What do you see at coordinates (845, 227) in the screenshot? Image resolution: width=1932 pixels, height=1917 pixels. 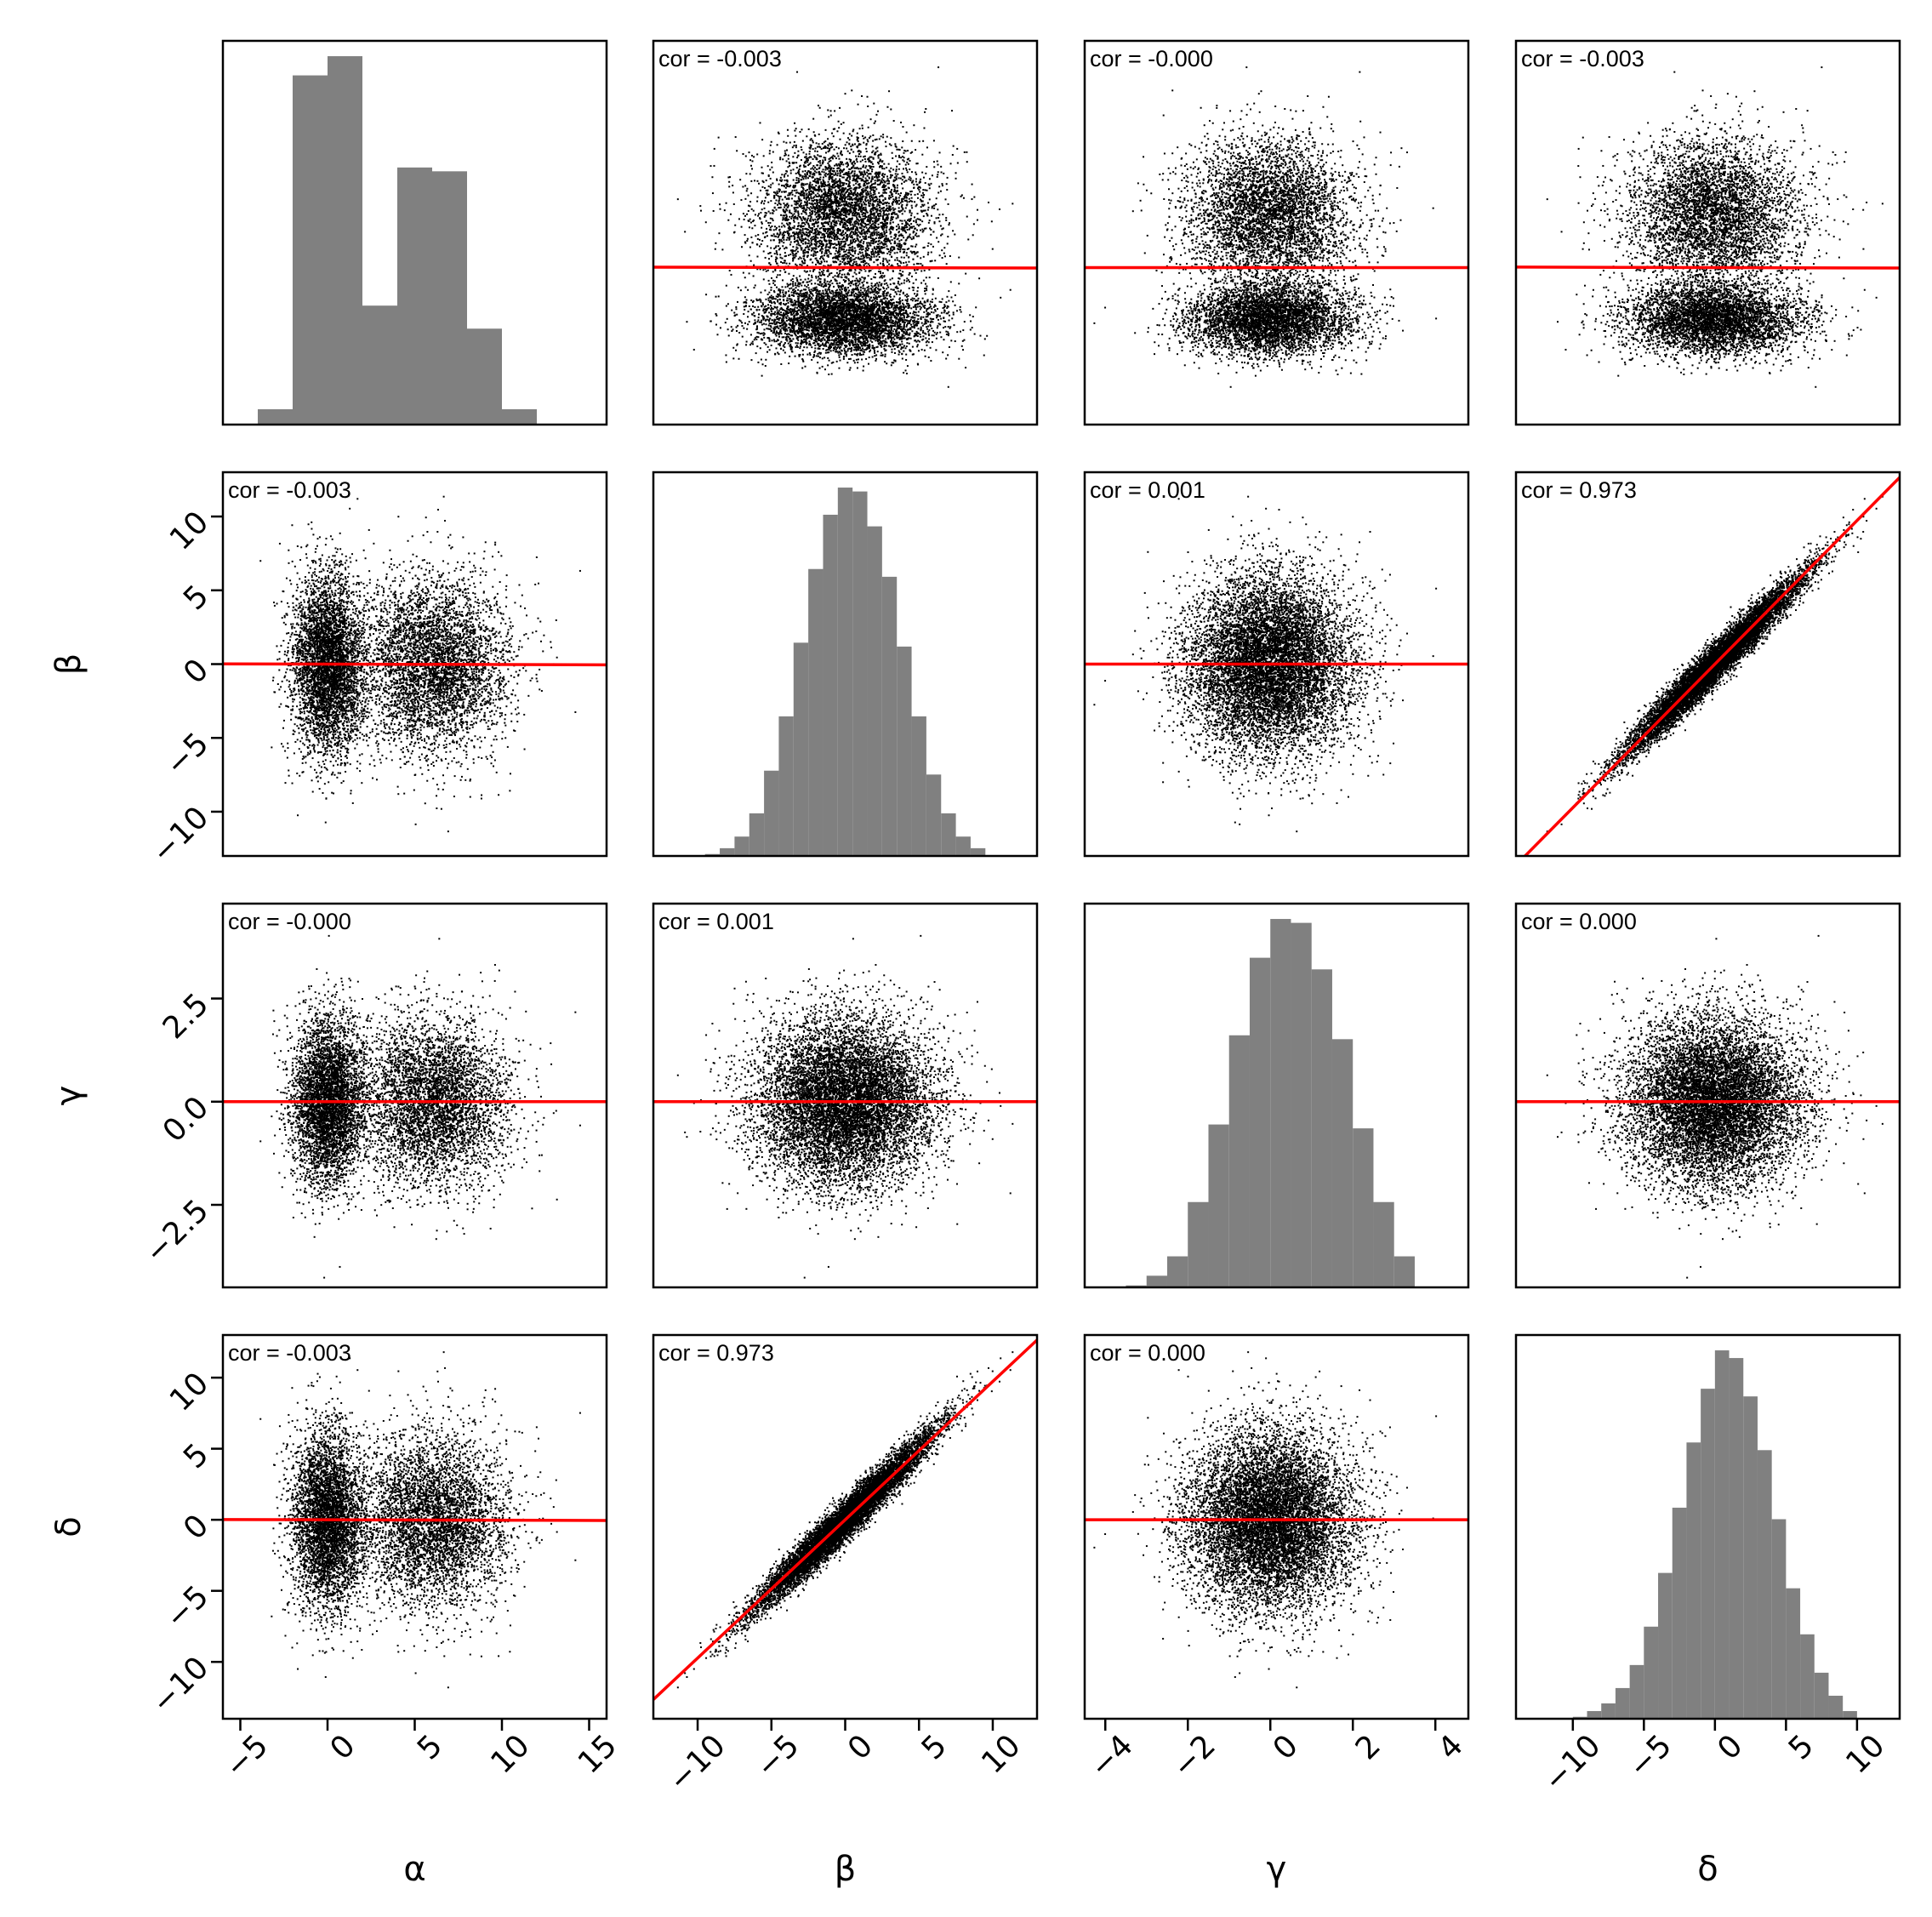 I see `scatter-points` at bounding box center [845, 227].